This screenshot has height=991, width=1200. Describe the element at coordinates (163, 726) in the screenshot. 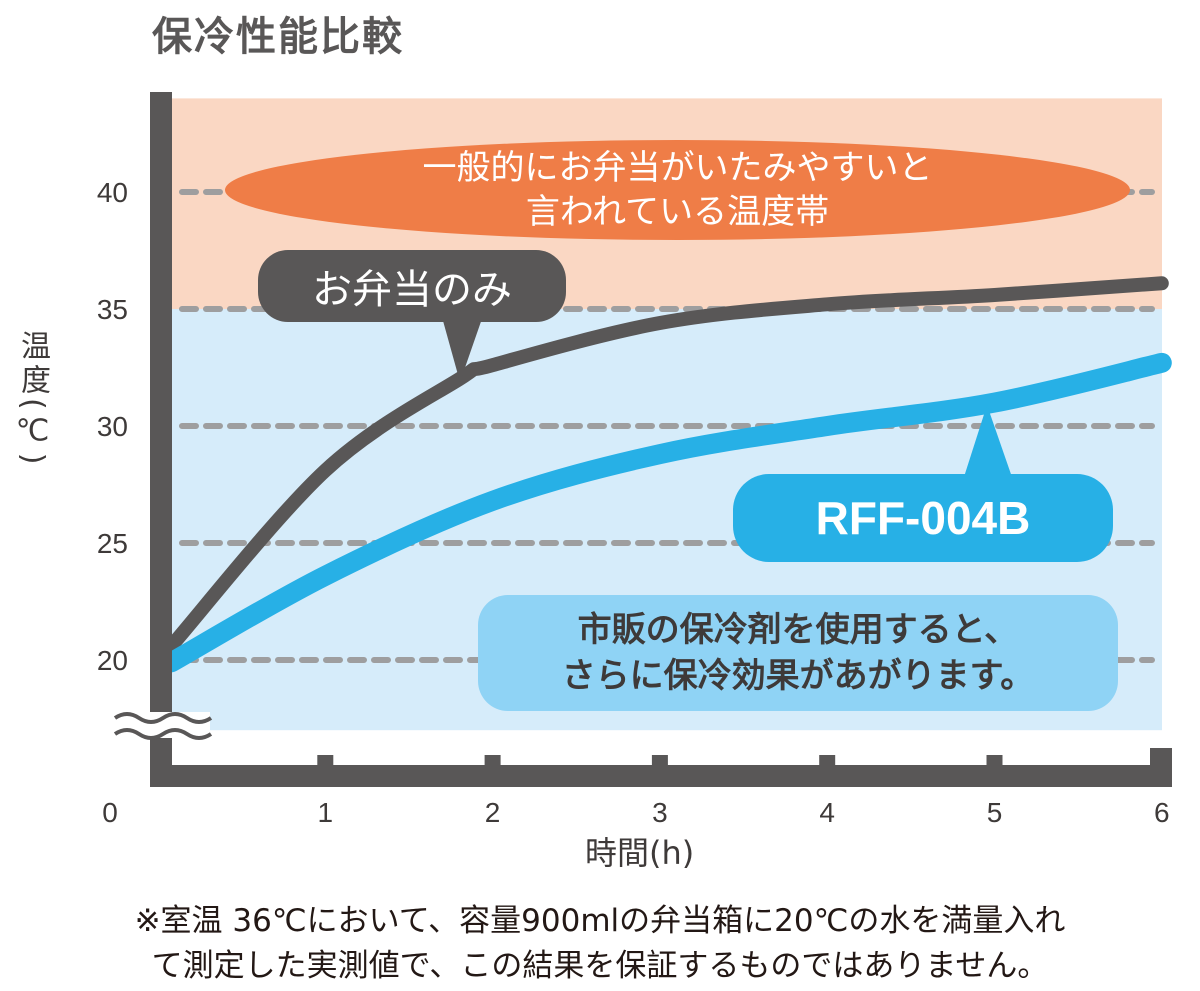

I see `axis-break-mark` at that location.